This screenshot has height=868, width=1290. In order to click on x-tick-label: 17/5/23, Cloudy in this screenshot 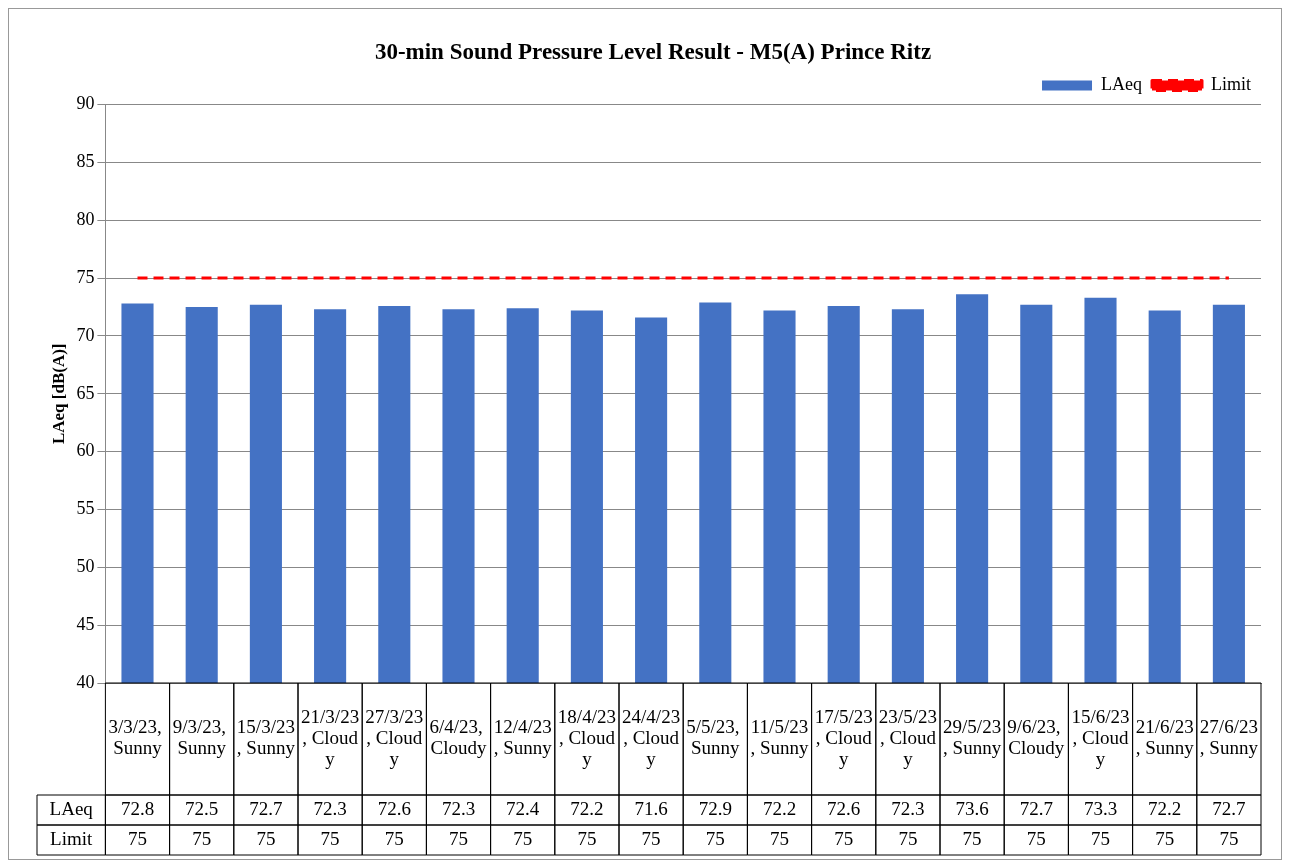, I will do `click(843, 737)`.